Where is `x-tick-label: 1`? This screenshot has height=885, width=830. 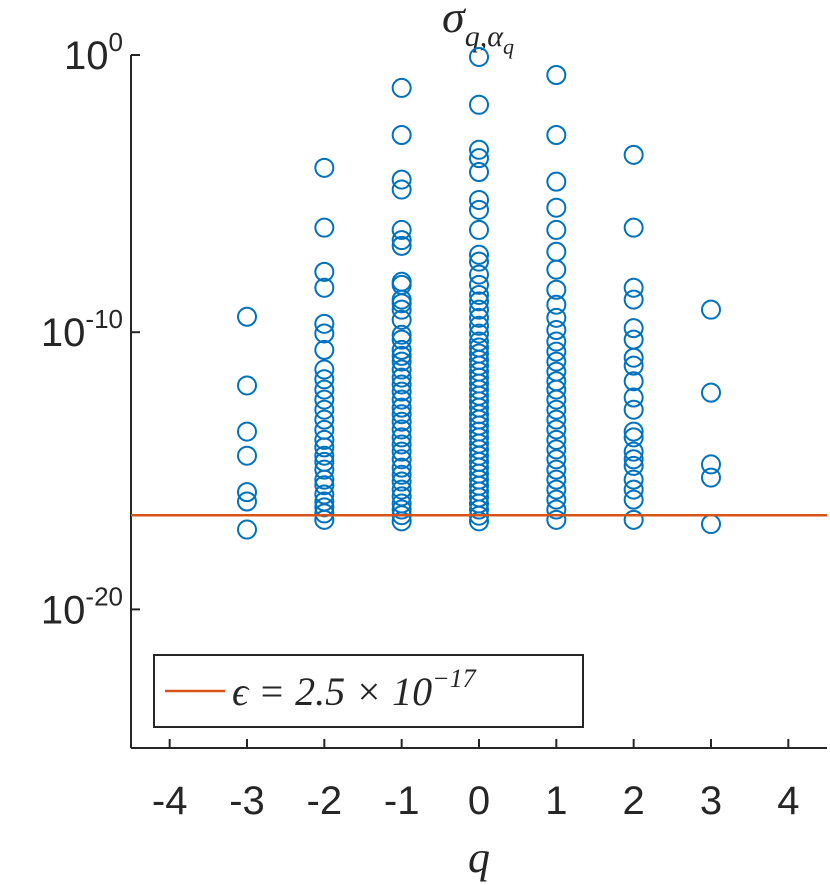
x-tick-label: 1 is located at coordinates (556, 801).